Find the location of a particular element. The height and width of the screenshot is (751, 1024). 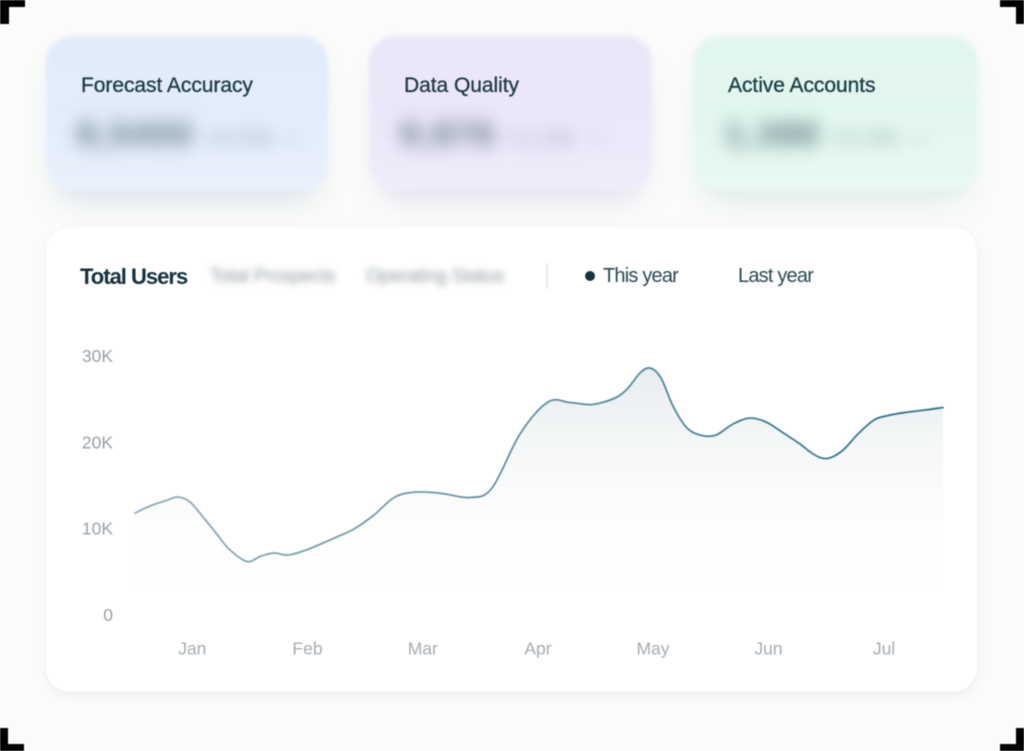

svg-text: Jul is located at coordinates (884, 649).